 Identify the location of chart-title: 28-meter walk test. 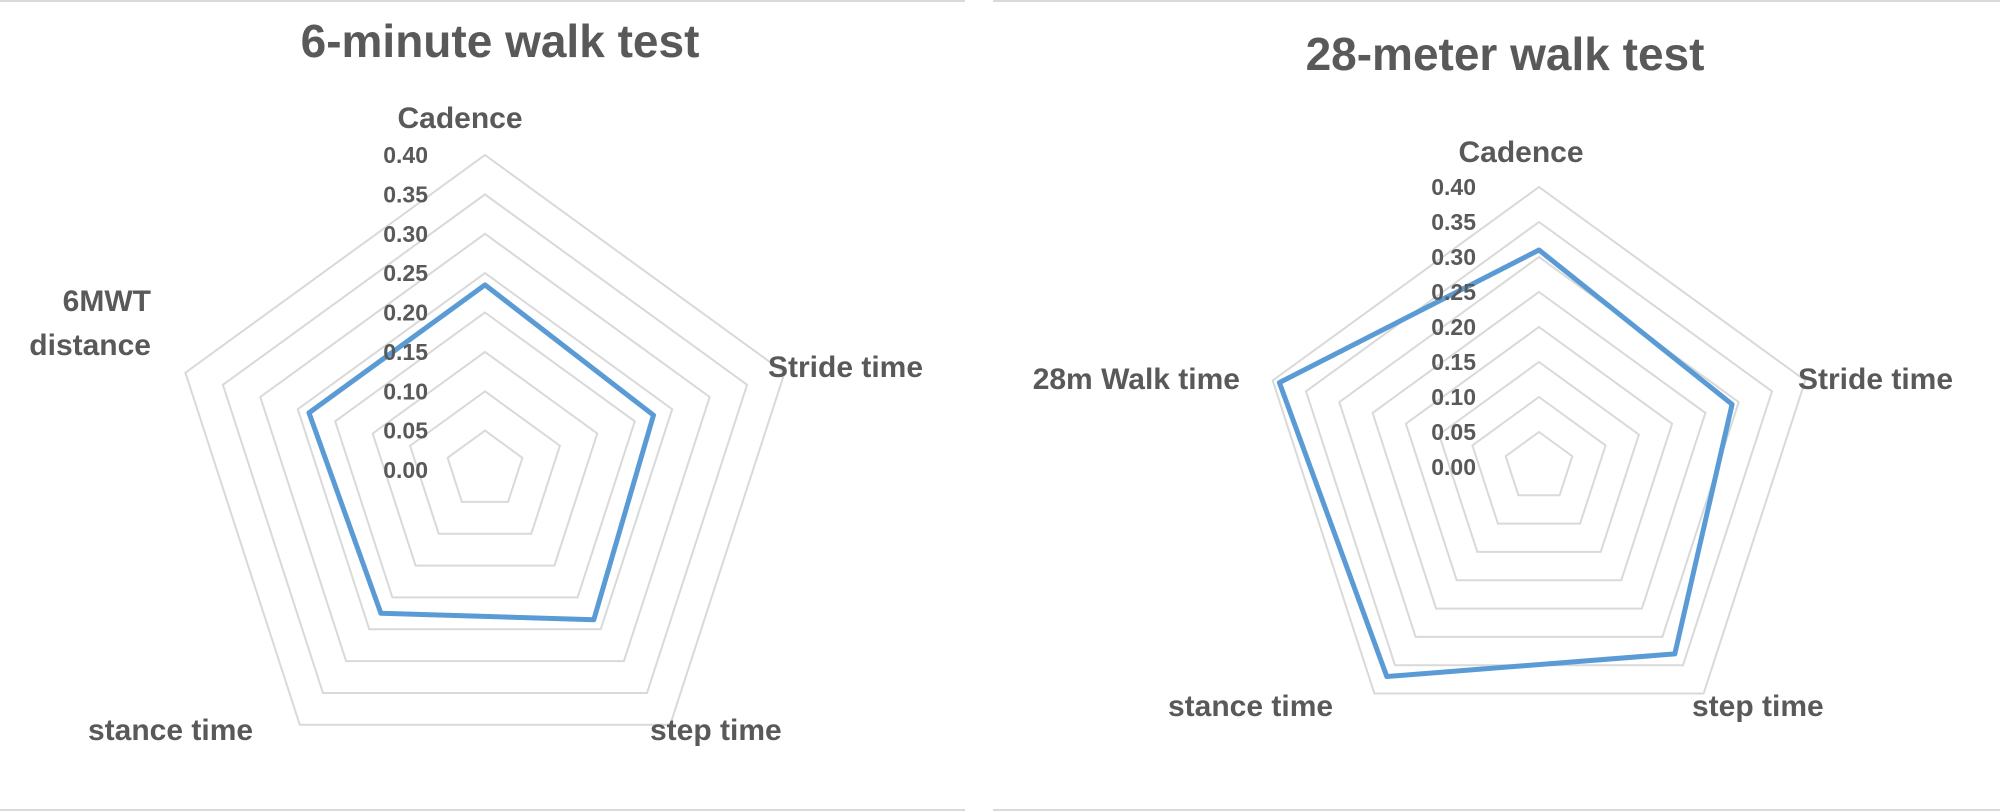
(1505, 54).